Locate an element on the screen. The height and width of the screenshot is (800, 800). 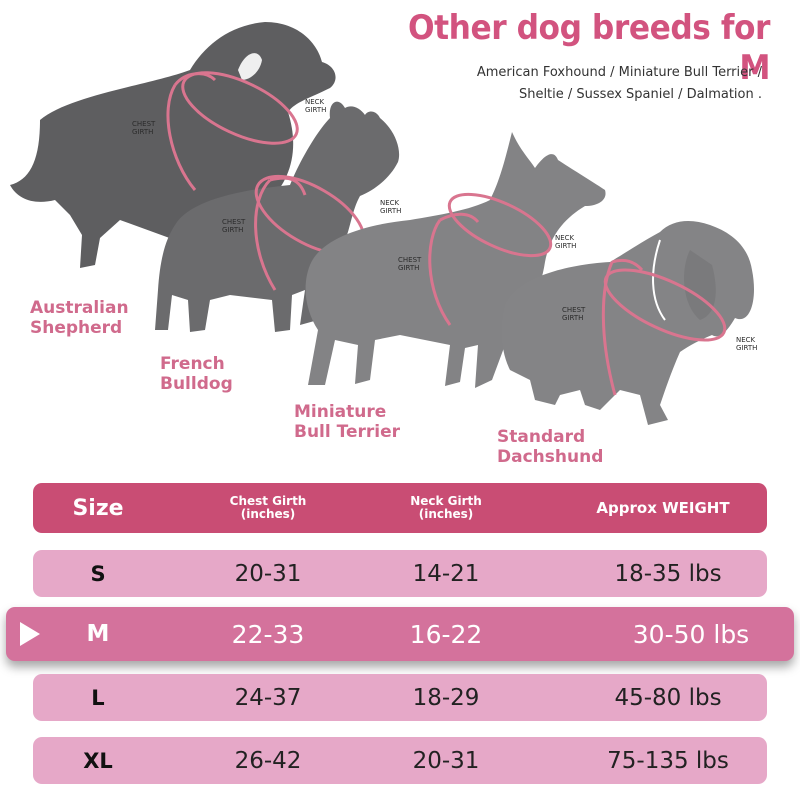
size-column-header: Size is located at coordinates (98, 508).